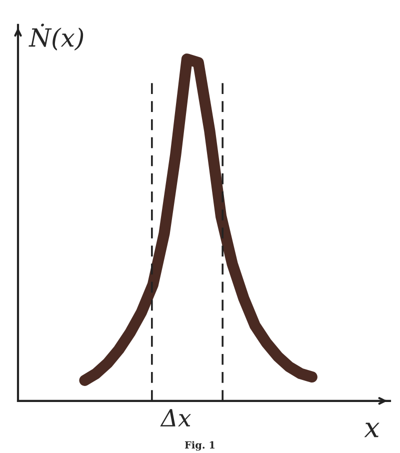 The height and width of the screenshot is (453, 400). I want to click on x-axis-title: x, so click(372, 430).